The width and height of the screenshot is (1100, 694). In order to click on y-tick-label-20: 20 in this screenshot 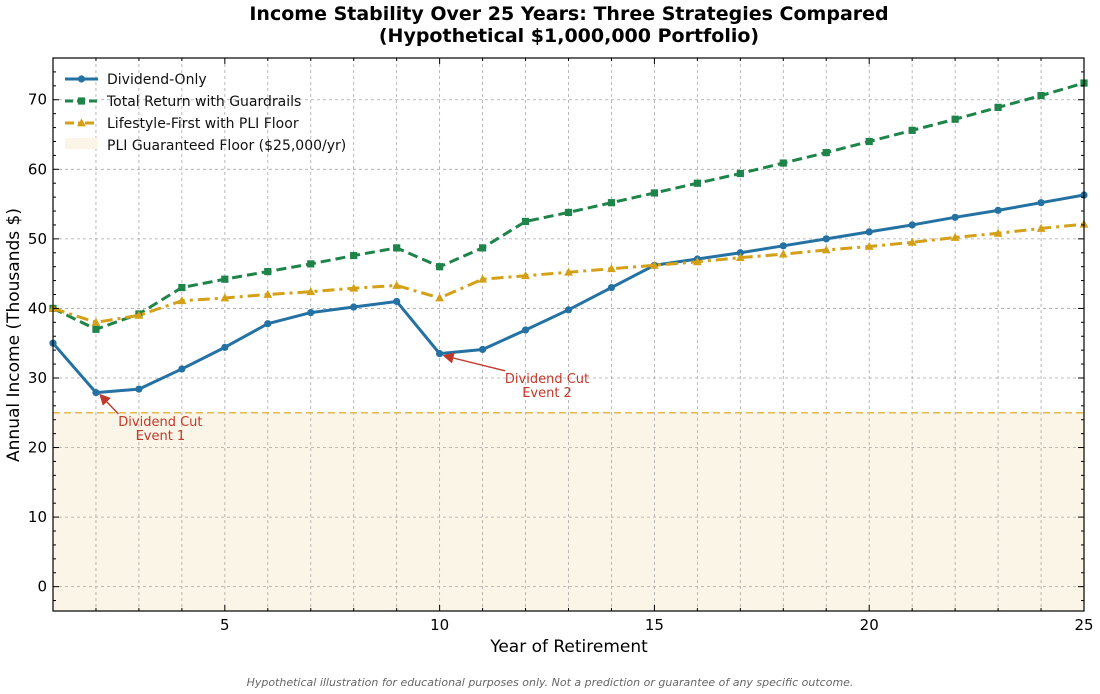, I will do `click(37, 448)`.